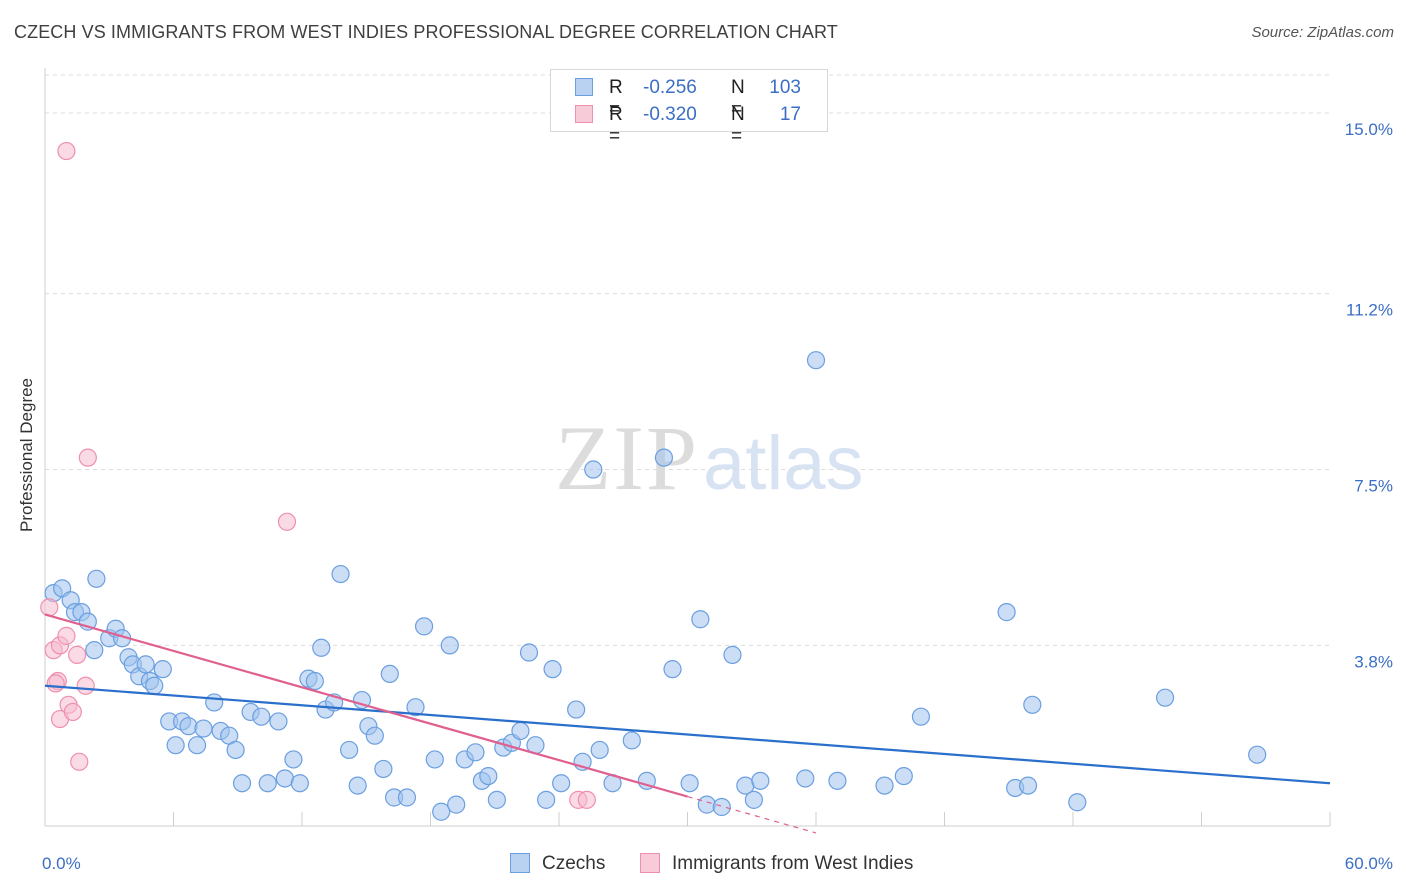  Describe the element at coordinates (1322, 32) in the screenshot. I see `source-note: Source: ZipAtlas.com` at that location.